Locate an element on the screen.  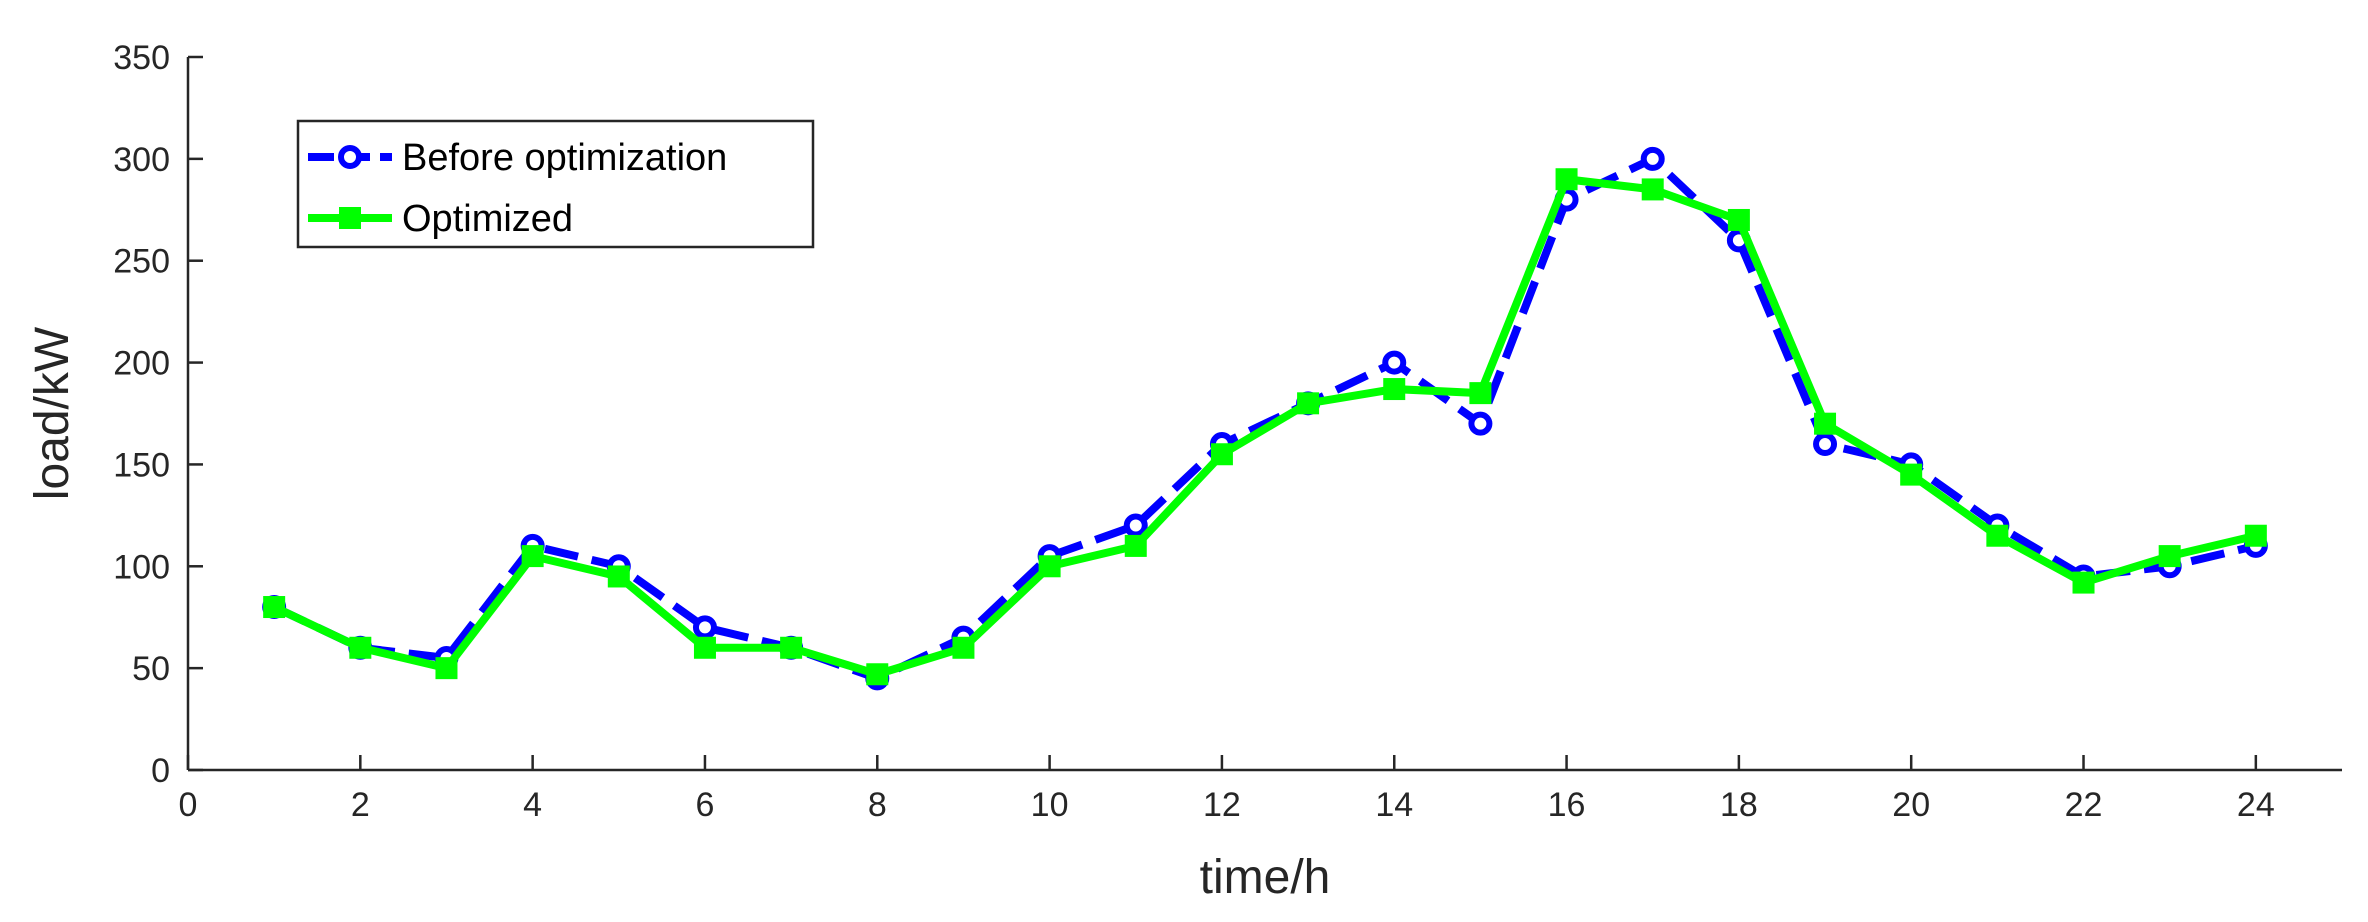
x-tick-label: 4 is located at coordinates (532, 805).